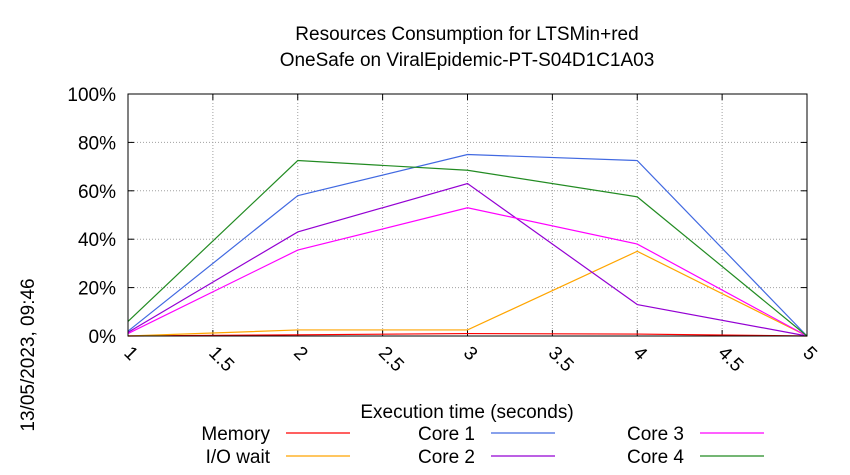  Describe the element at coordinates (391, 360) in the screenshot. I see `x-tick-label: 2.5` at that location.